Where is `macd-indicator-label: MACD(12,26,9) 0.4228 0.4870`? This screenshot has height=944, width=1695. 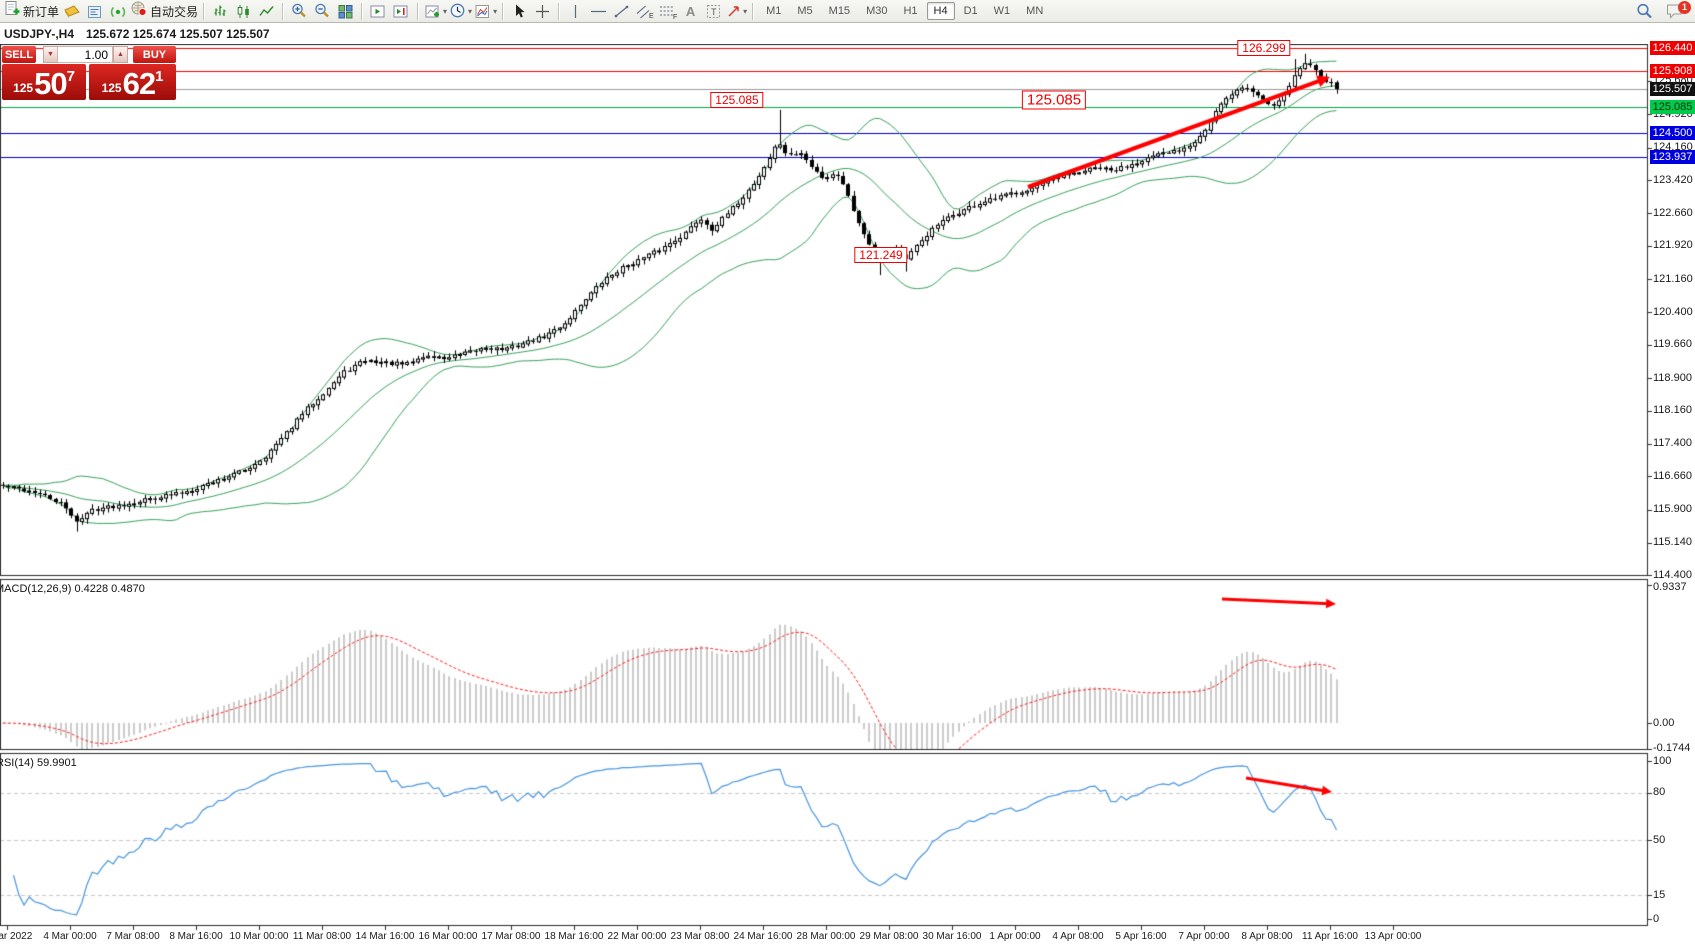 macd-indicator-label: MACD(12,26,9) 0.4228 0.4870 is located at coordinates (72, 589).